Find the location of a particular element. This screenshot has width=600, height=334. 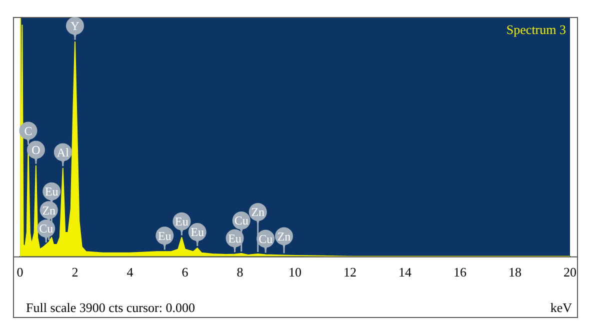

annotation: Al is located at coordinates (63, 152).